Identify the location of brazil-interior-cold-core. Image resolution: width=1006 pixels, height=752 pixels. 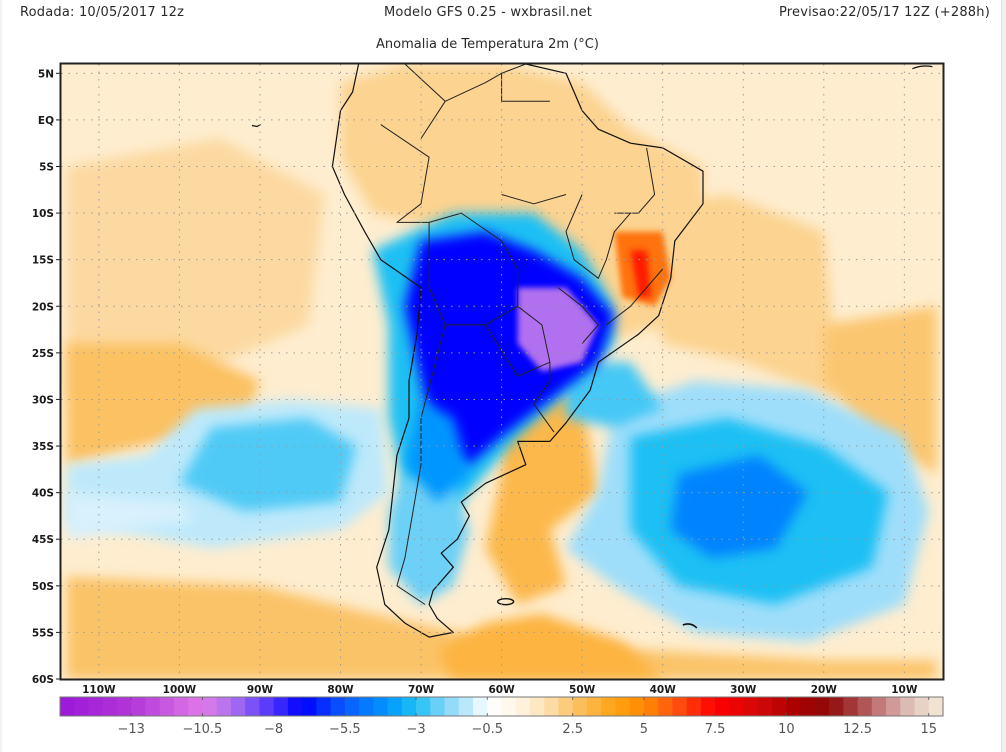
(558, 329).